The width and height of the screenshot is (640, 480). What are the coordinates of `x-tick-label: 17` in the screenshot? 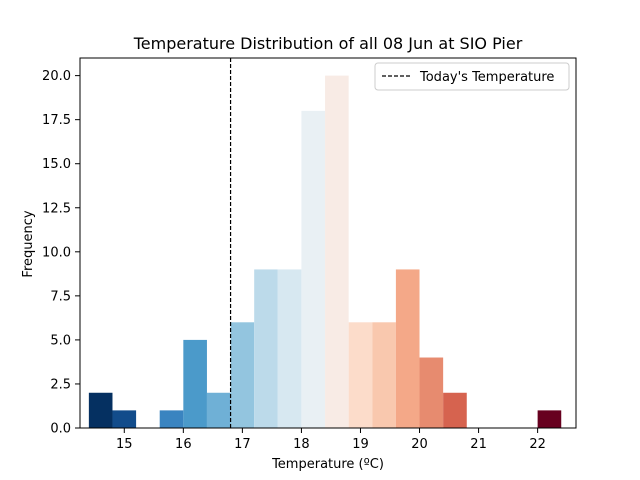 It's located at (242, 444).